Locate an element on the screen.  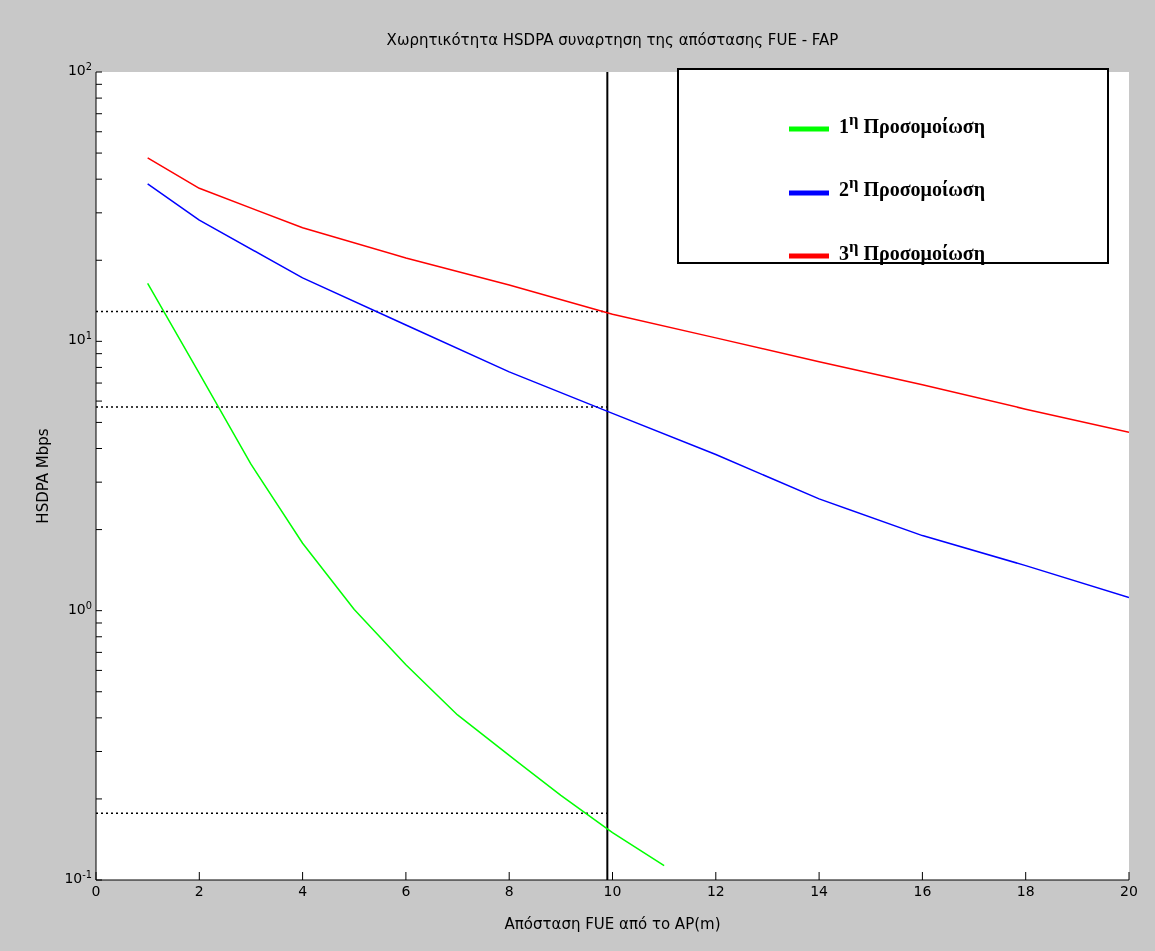
x-tick-label: 12 is located at coordinates (715, 891).